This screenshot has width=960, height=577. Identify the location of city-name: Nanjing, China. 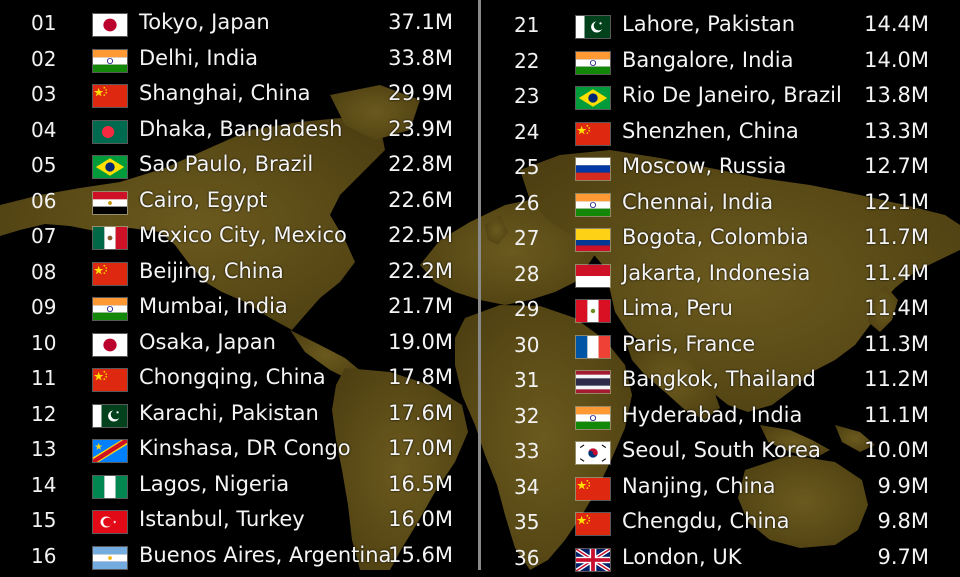
(699, 485).